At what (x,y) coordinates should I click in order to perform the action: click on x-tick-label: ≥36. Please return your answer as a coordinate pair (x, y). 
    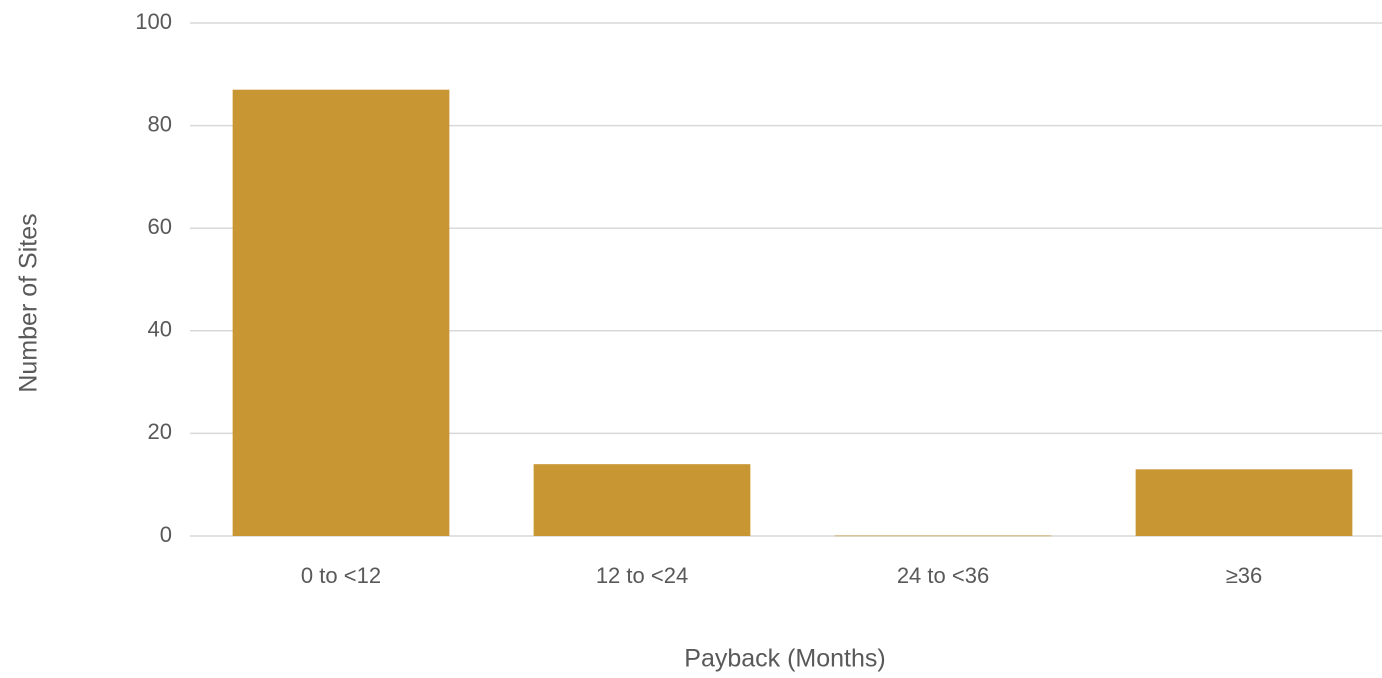
    Looking at the image, I should click on (1244, 575).